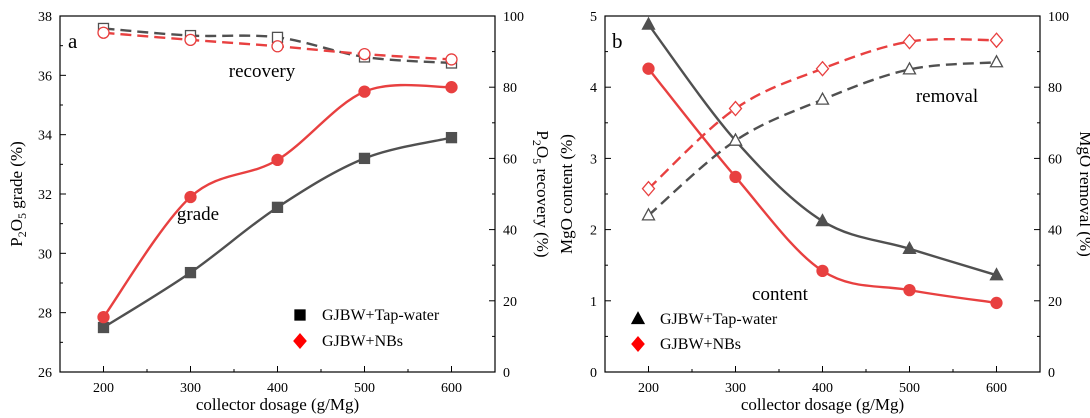 Image resolution: width=1090 pixels, height=418 pixels. What do you see at coordinates (366, 328) in the screenshot?
I see `legend: GJBW+Tap-water GJBW+NBs` at bounding box center [366, 328].